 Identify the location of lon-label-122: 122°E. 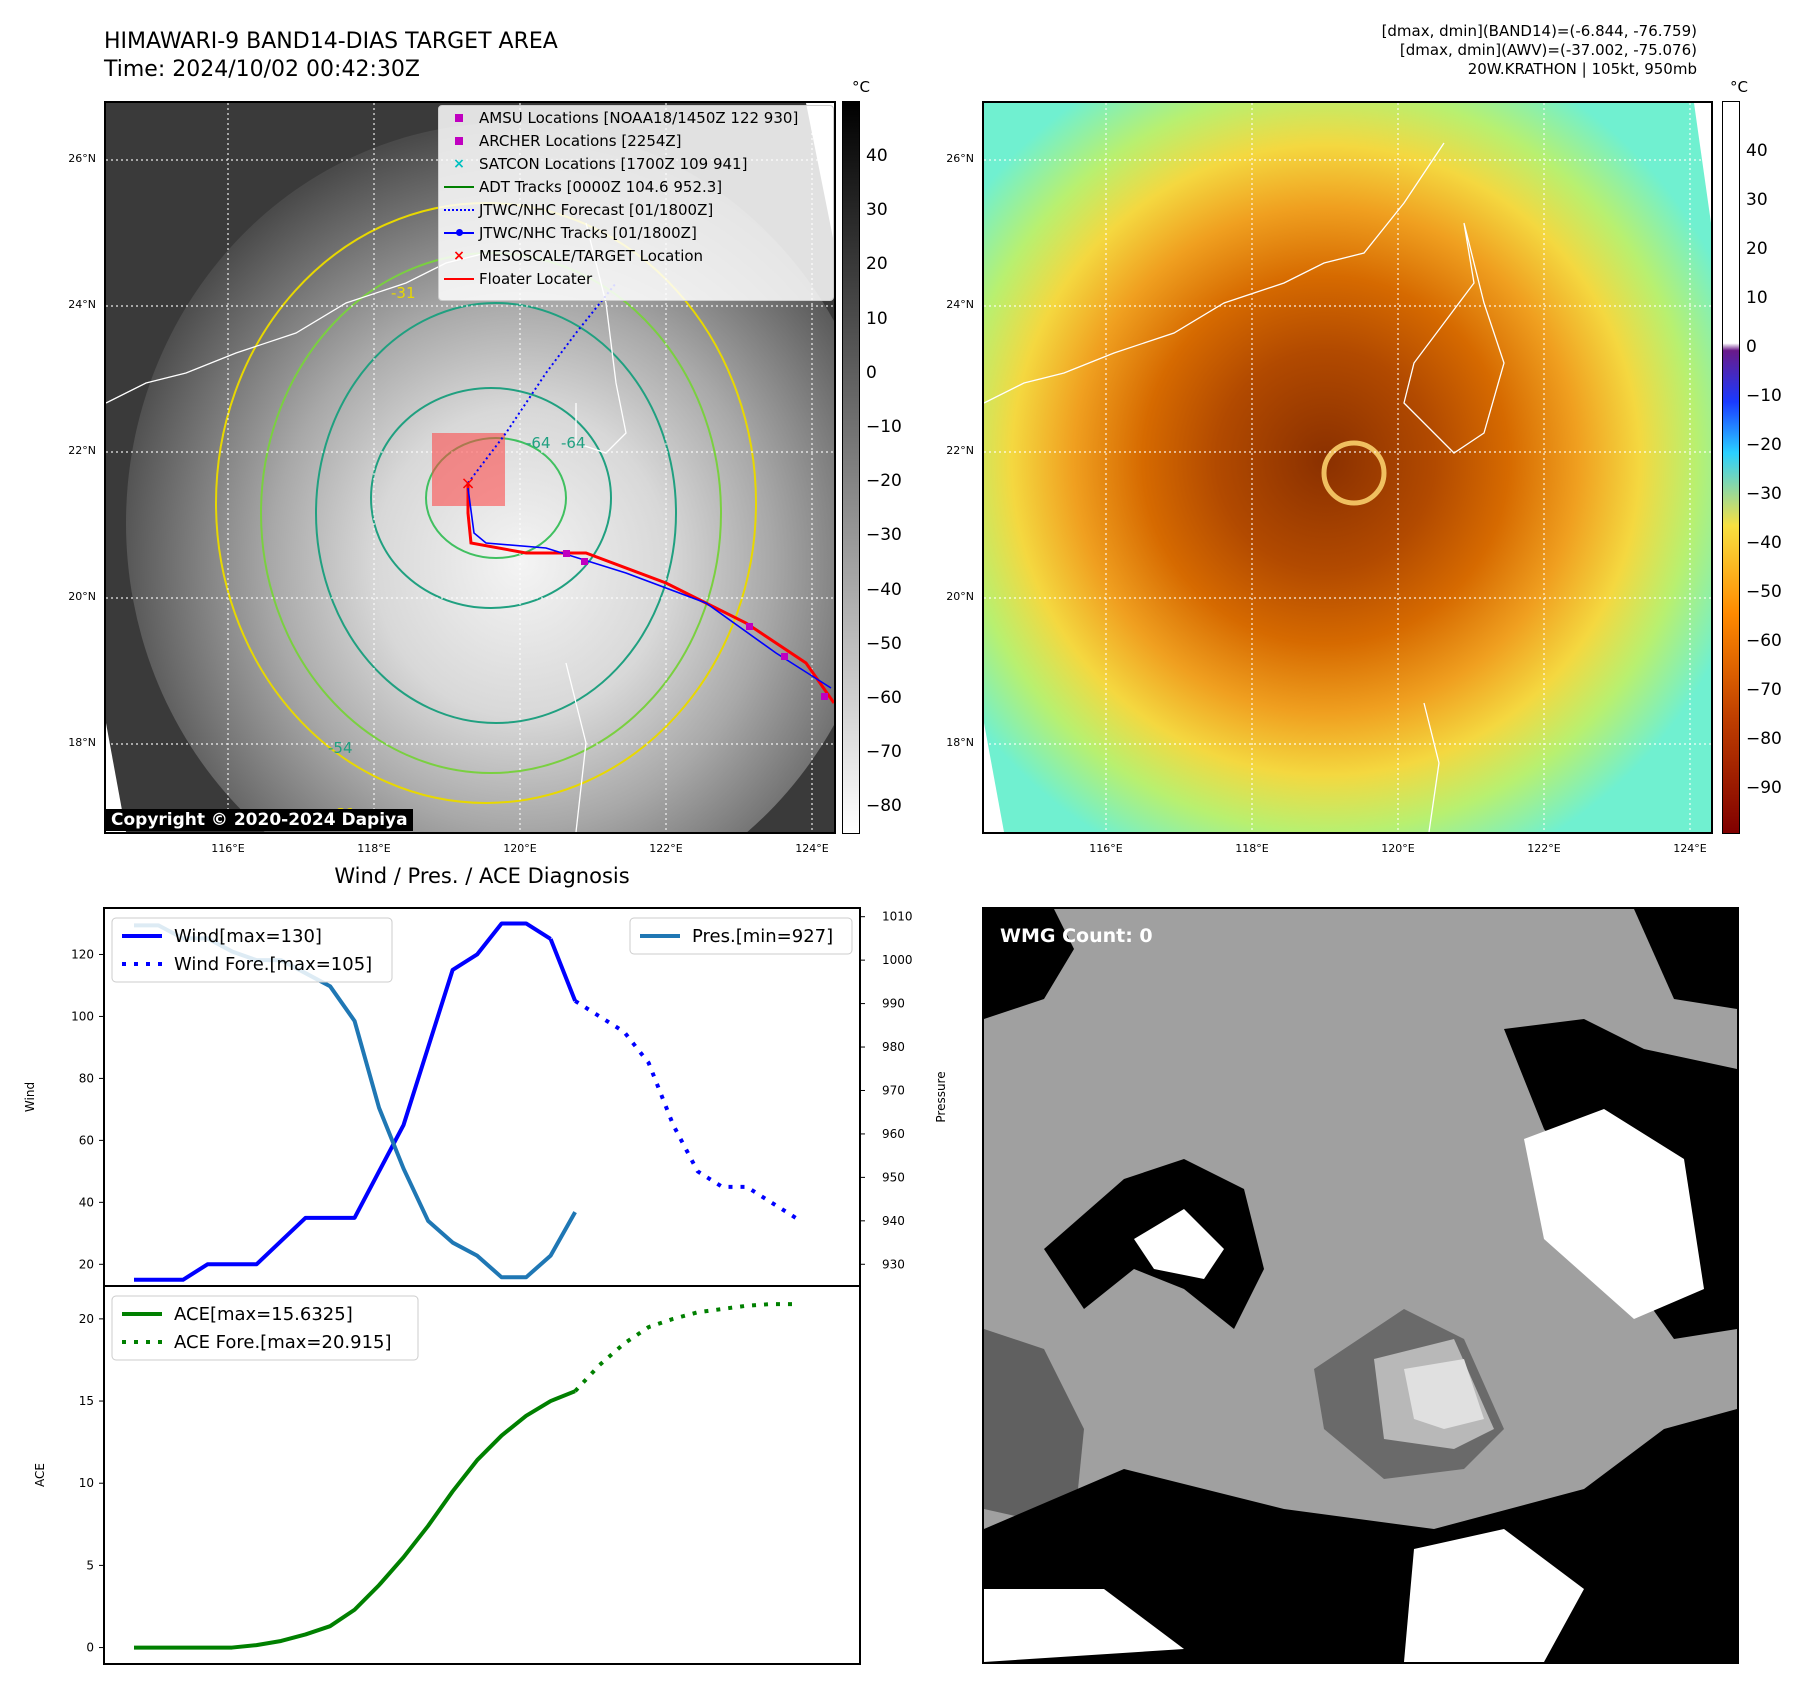
(666, 848).